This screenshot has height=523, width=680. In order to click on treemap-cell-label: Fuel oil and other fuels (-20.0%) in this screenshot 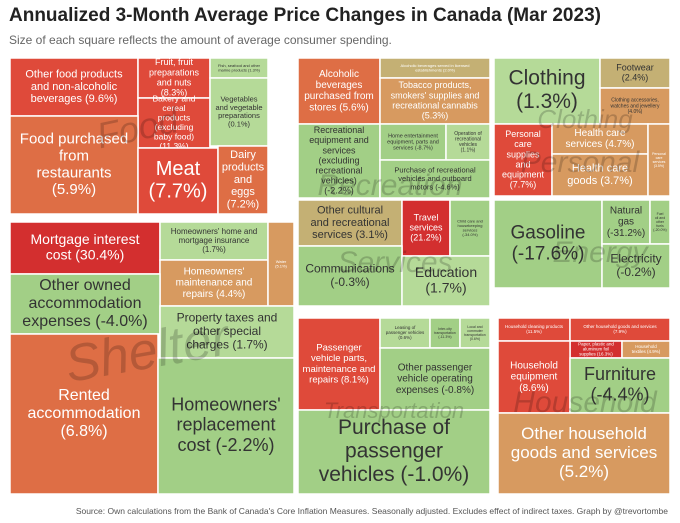, I will do `click(659, 222)`.